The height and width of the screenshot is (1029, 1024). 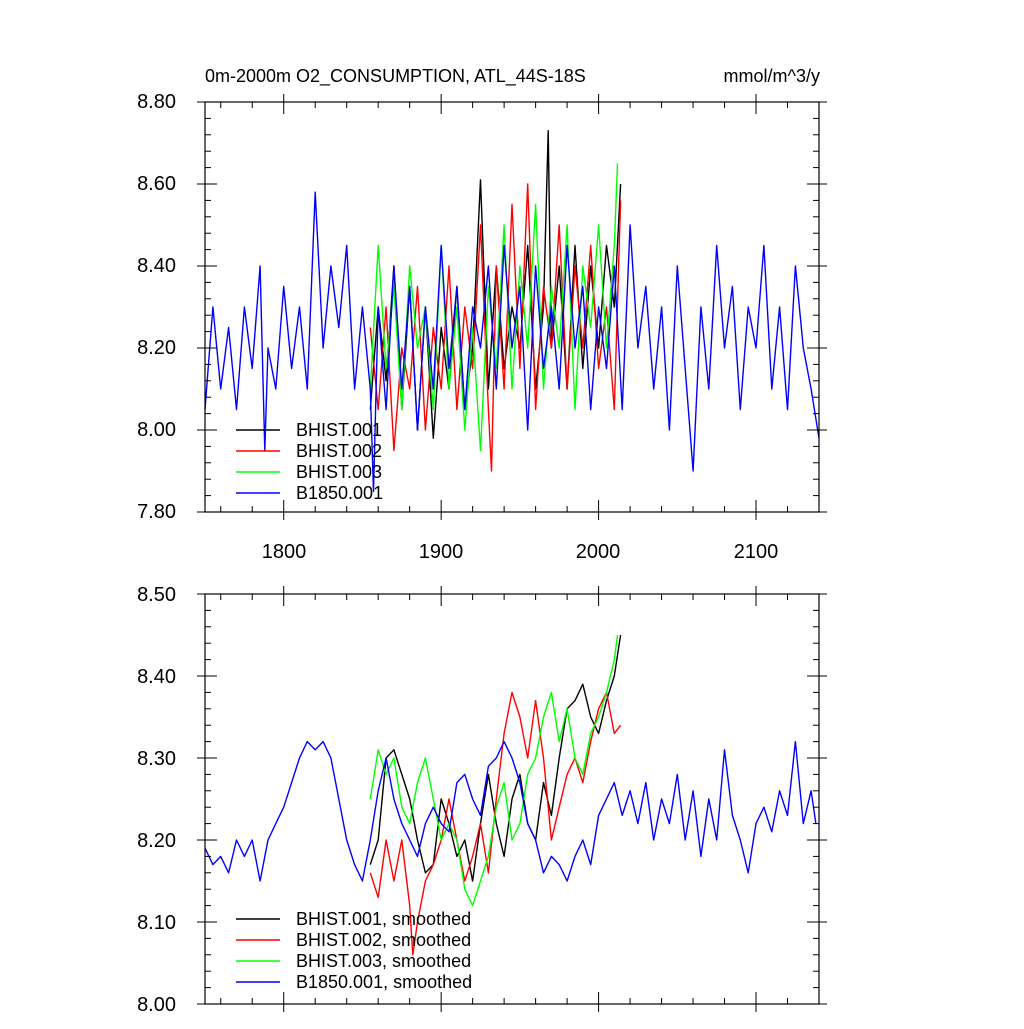 What do you see at coordinates (339, 451) in the screenshot?
I see `legend-label-bhist-002: BHIST.002` at bounding box center [339, 451].